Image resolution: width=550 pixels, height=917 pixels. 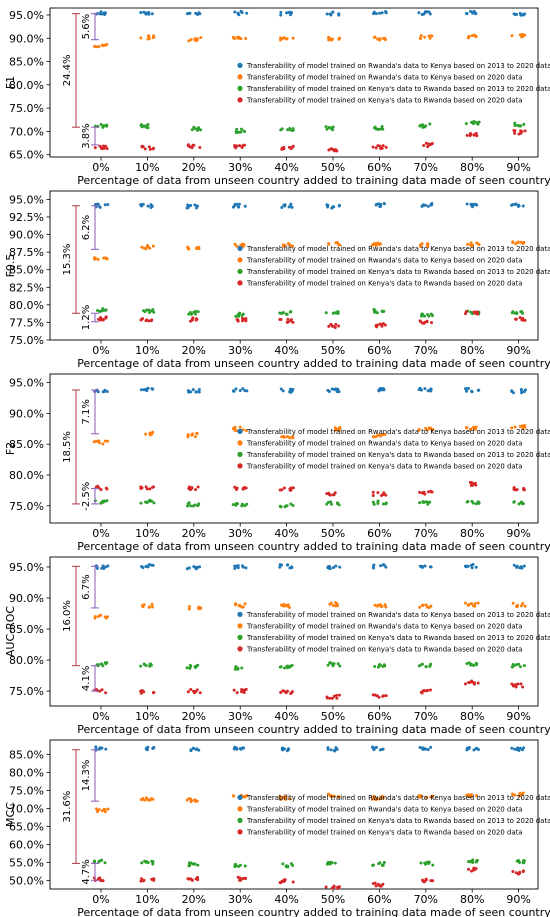 I want to click on x-tick-label: 70%, so click(x=426, y=167).